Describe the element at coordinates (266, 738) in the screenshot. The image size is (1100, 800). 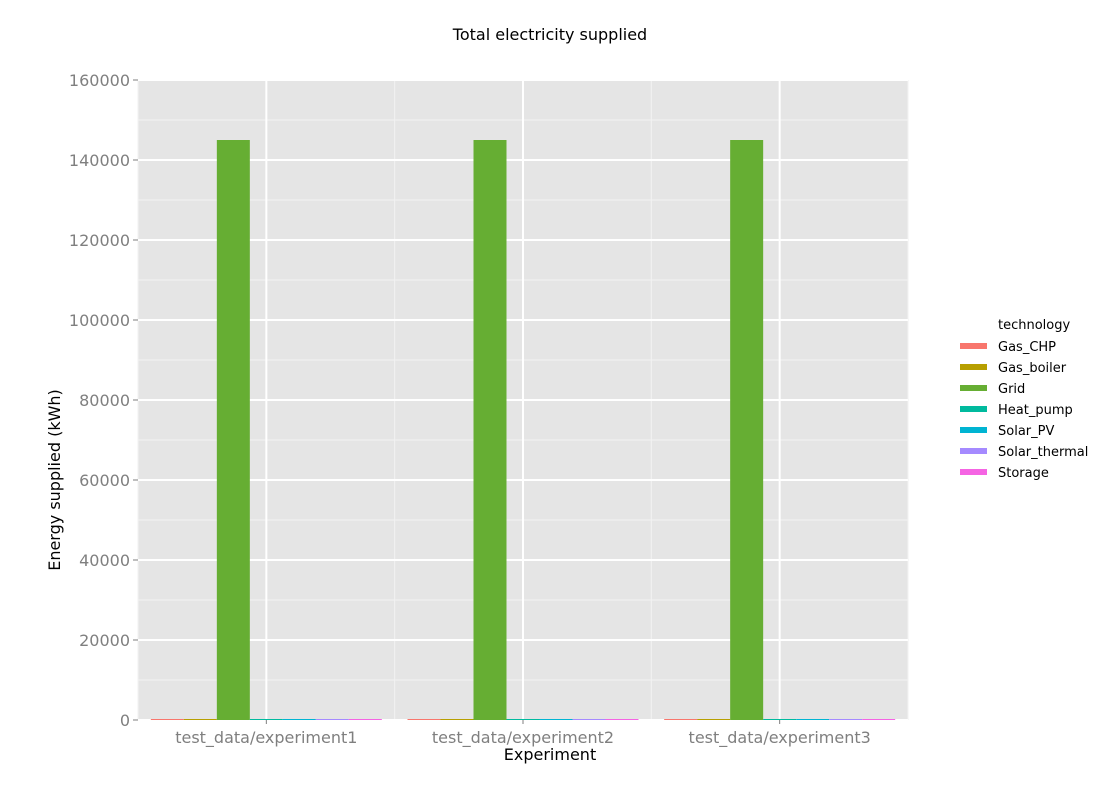
I see `x-tick-label: test_data/experiment1` at that location.